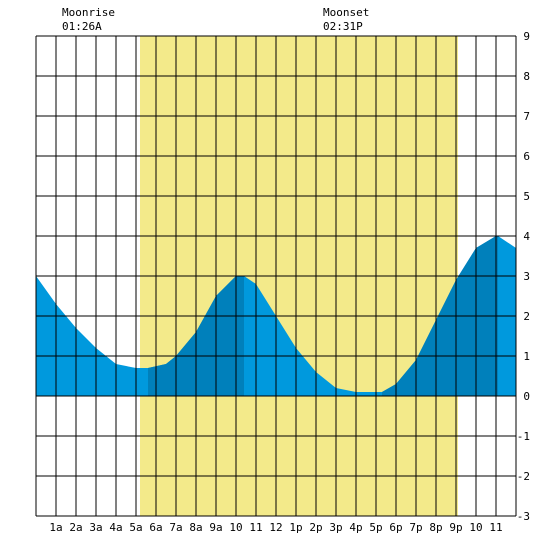 This screenshot has width=550, height=550. I want to click on y-tick-label: -1, so click(523, 436).